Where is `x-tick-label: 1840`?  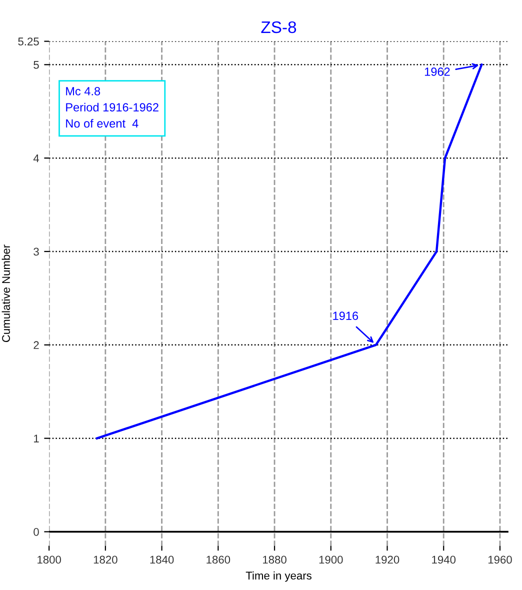 x-tick-label: 1840 is located at coordinates (162, 560).